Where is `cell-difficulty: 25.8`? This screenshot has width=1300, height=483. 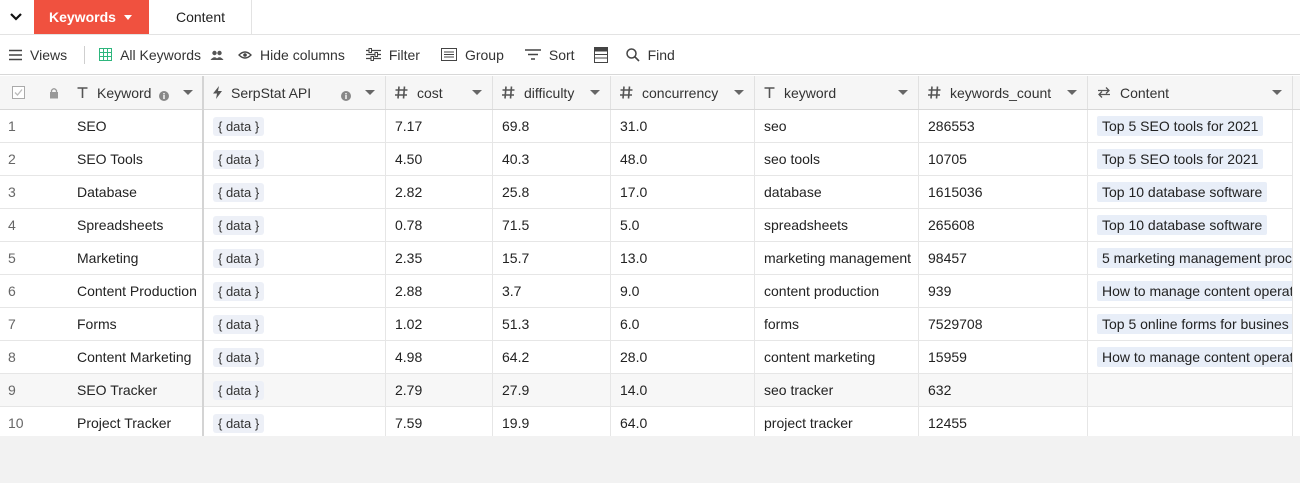
cell-difficulty: 25.8 is located at coordinates (552, 192).